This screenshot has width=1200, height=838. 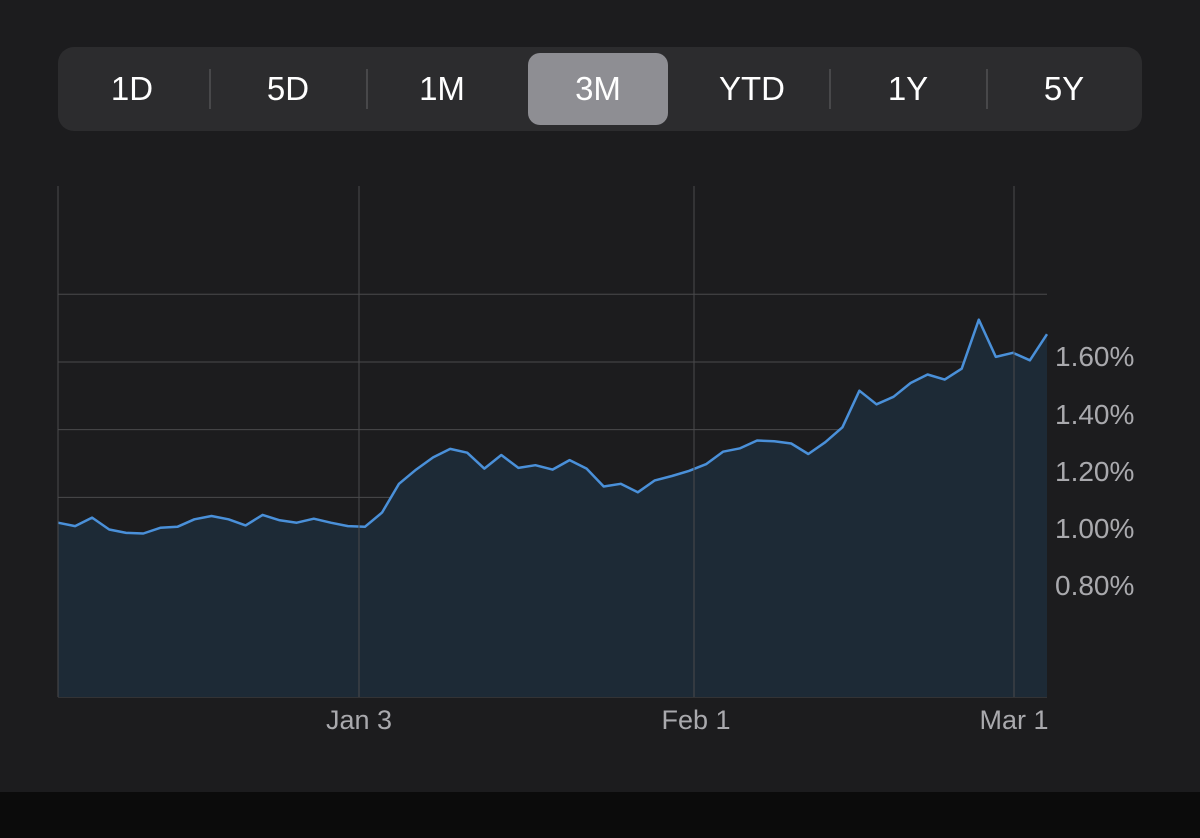 I want to click on x-tick-label: Mar 1, so click(x=1013, y=720).